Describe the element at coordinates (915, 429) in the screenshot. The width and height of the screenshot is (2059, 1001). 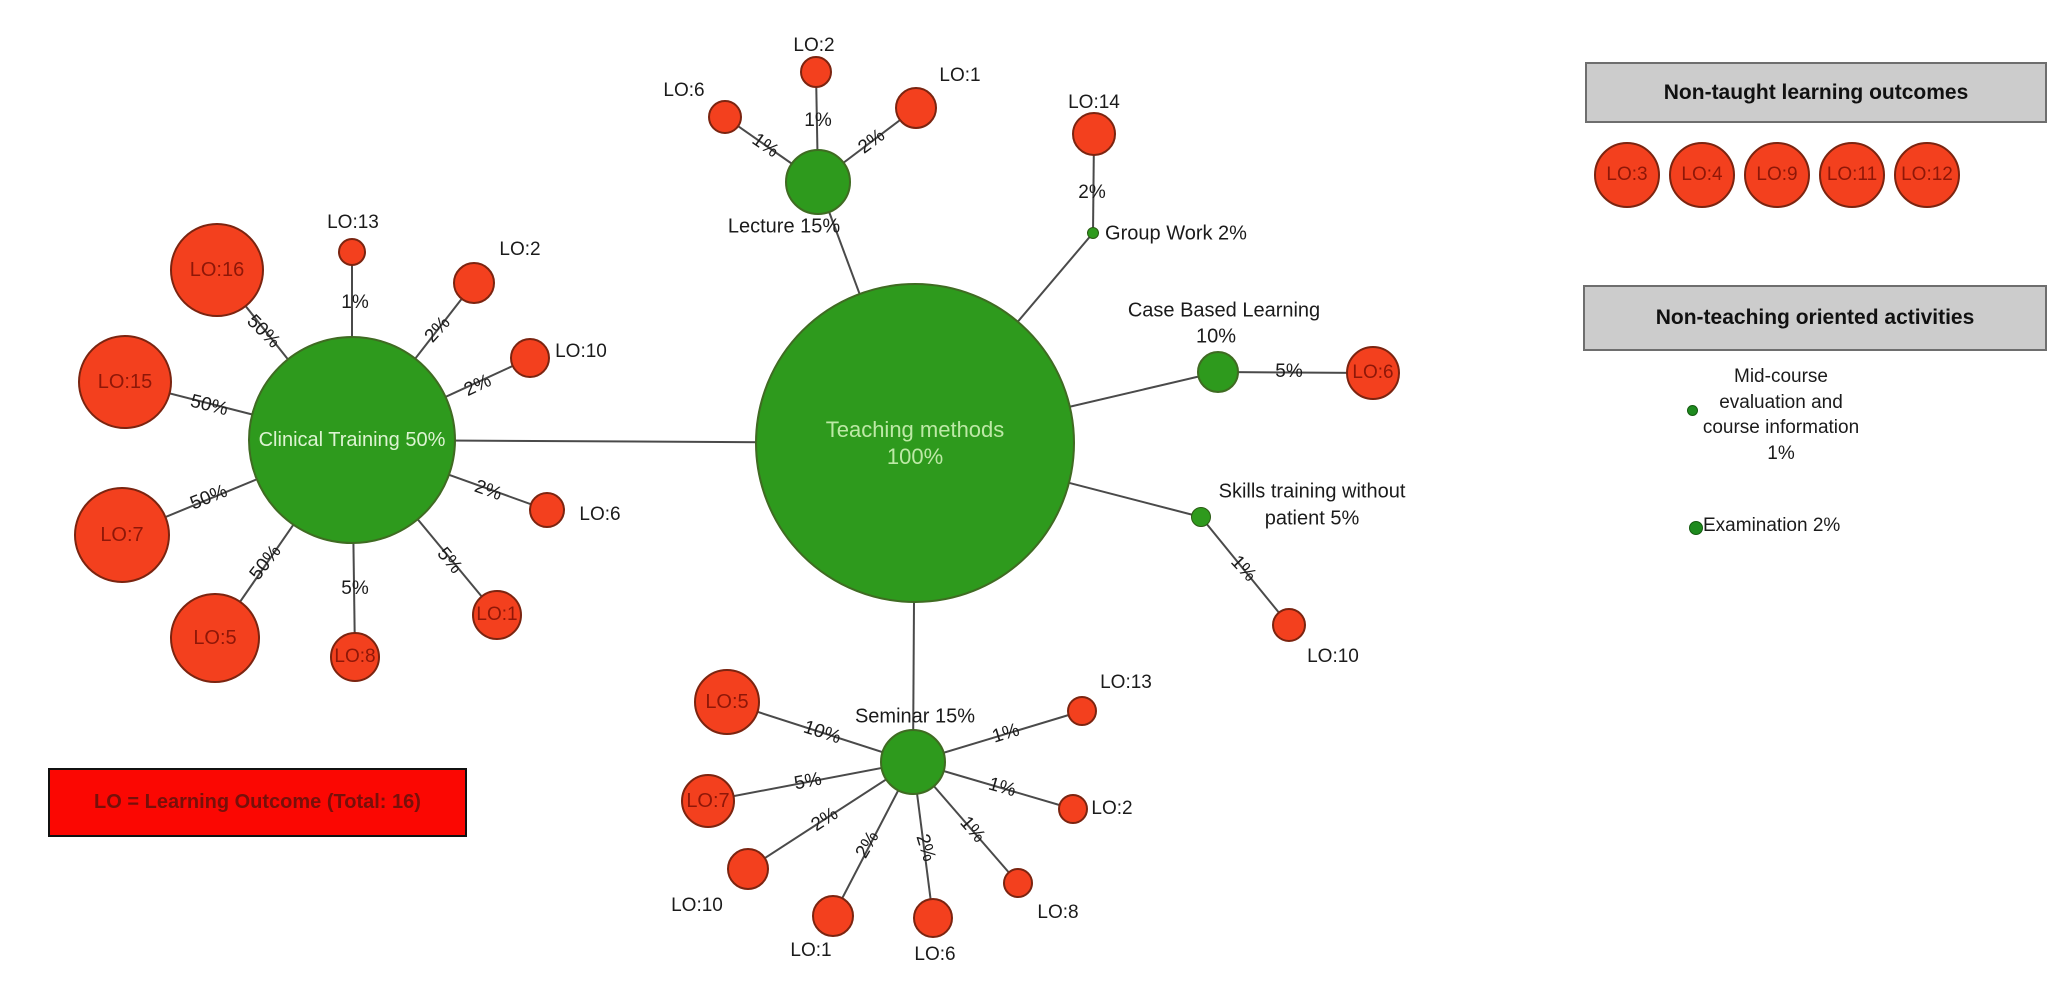
I see `node-teaching-label: Teaching methods` at that location.